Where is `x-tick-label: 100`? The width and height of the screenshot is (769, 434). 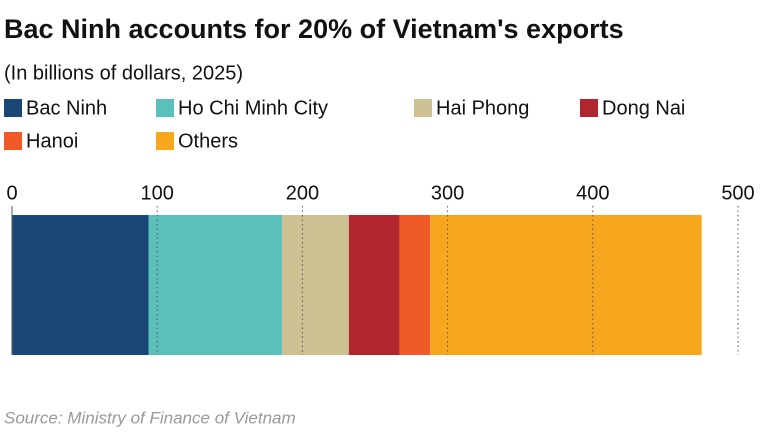 x-tick-label: 100 is located at coordinates (157, 193).